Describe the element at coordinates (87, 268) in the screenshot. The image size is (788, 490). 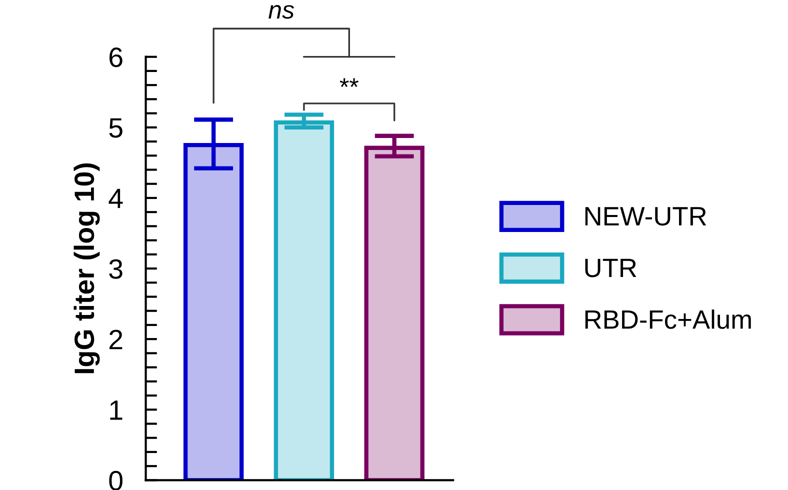
I see `y-axis-title: IgG titer (log 10)` at that location.